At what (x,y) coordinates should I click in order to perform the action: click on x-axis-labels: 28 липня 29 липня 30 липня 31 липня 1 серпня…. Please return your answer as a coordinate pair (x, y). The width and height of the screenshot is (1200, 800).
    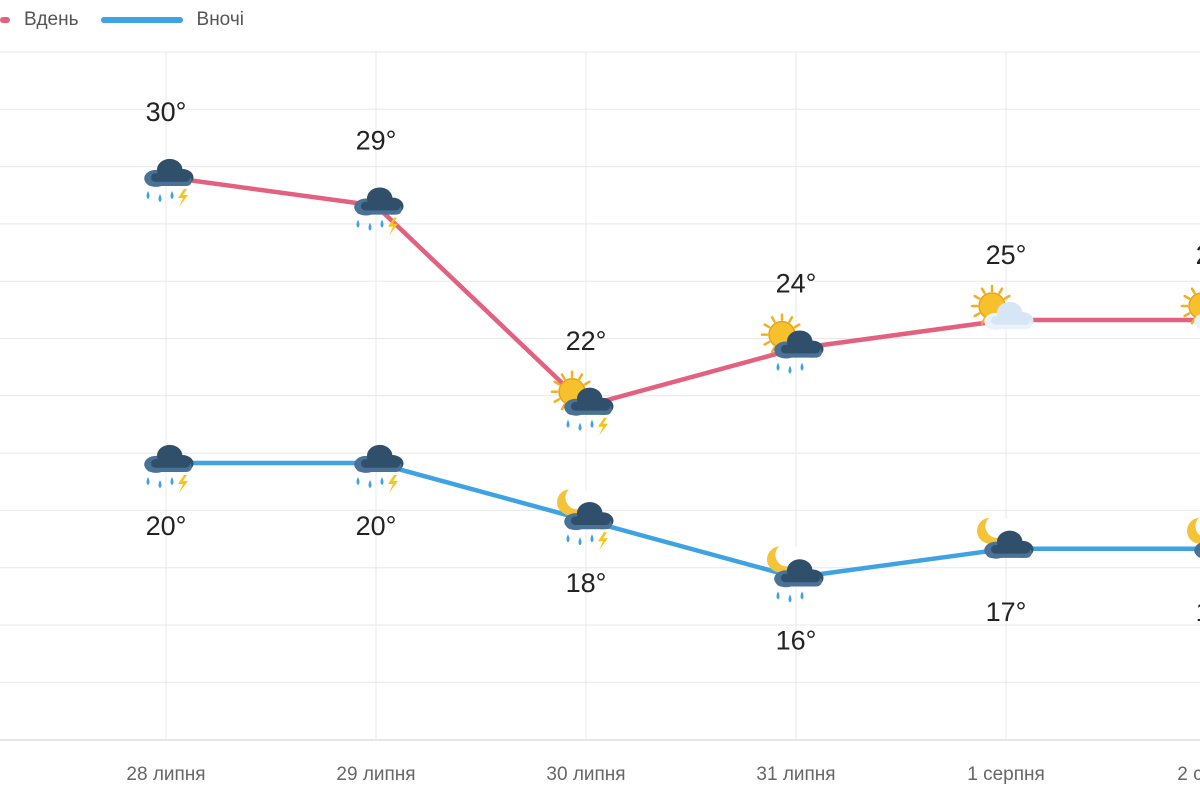
    Looking at the image, I should click on (663, 774).